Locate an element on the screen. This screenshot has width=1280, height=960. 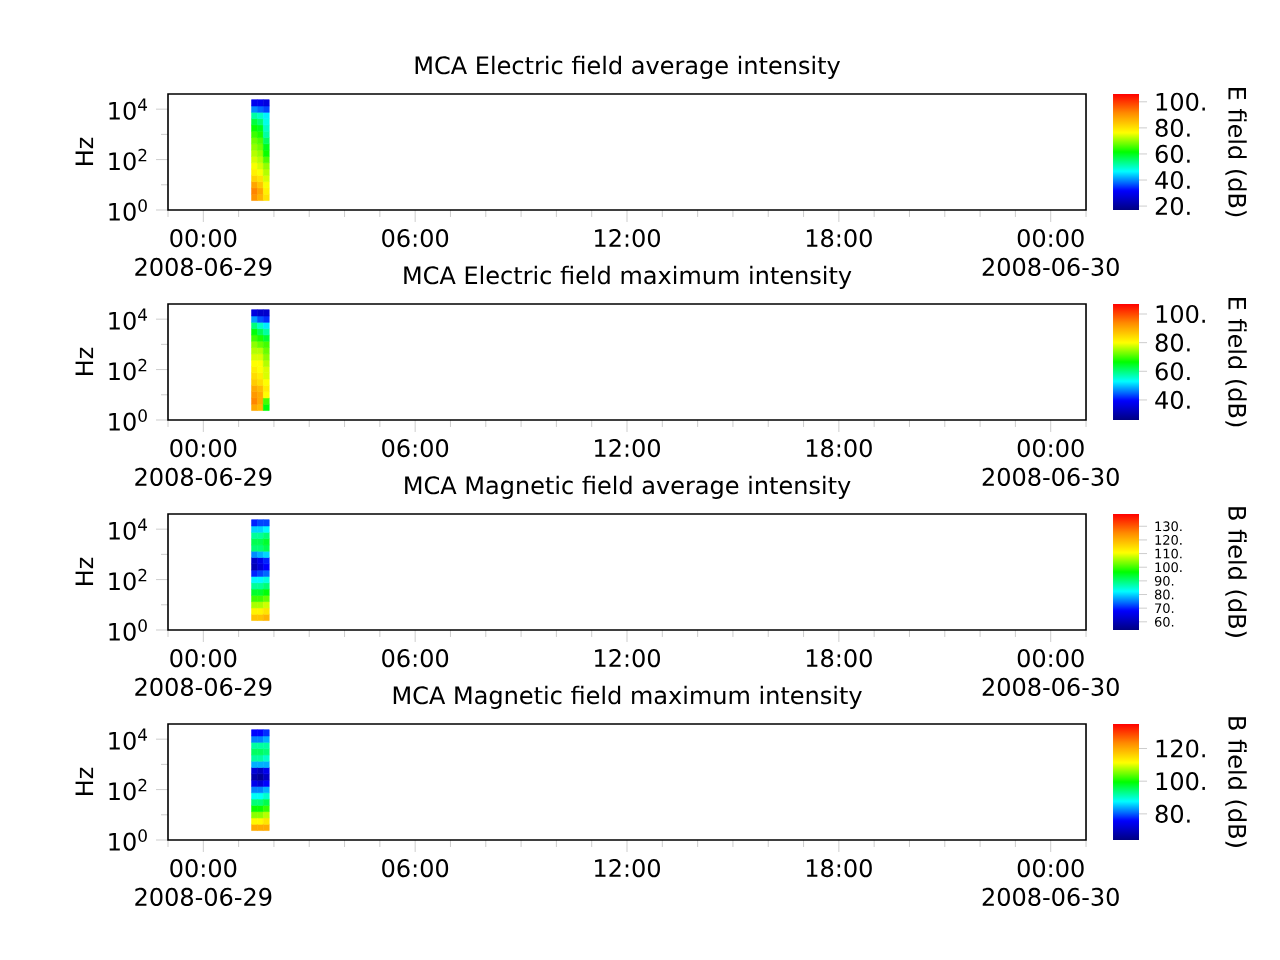
chart-title: MCA Magnetic field maximum intensity is located at coordinates (627, 697).